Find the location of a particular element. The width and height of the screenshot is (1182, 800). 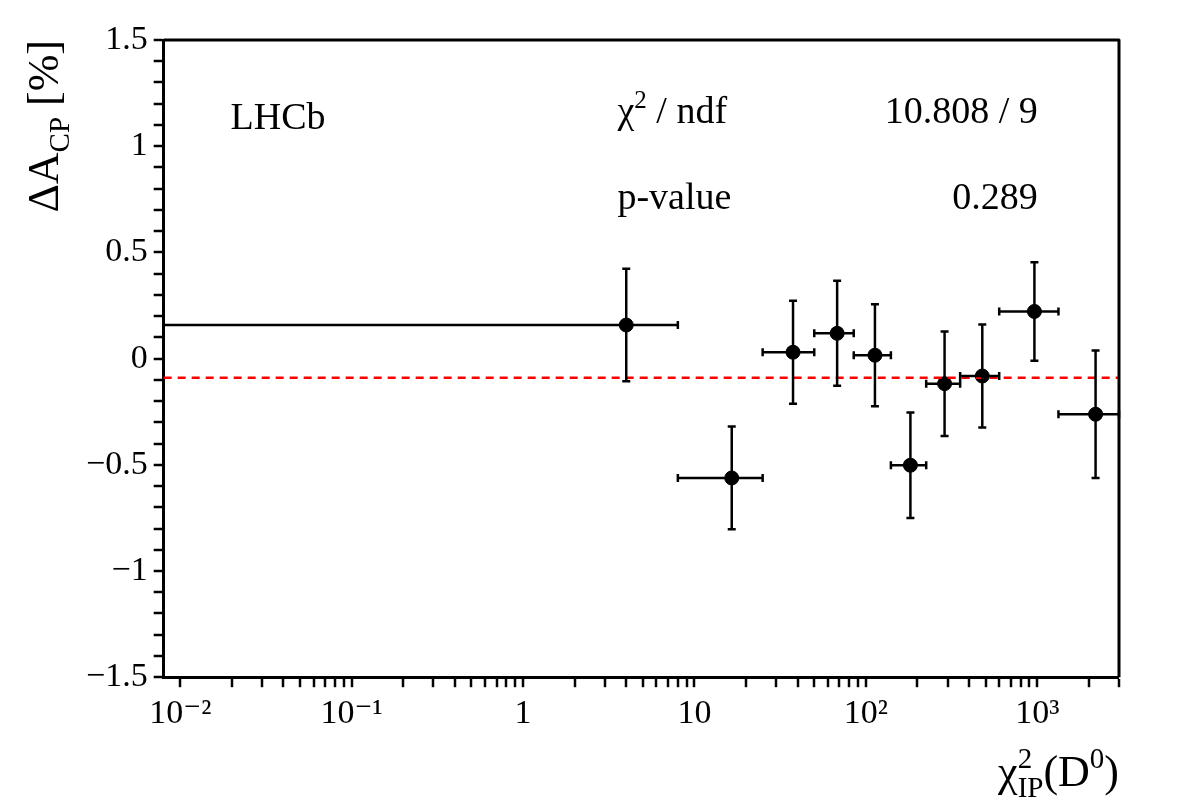

x-tick-label: 10⁻² is located at coordinates (180, 711).